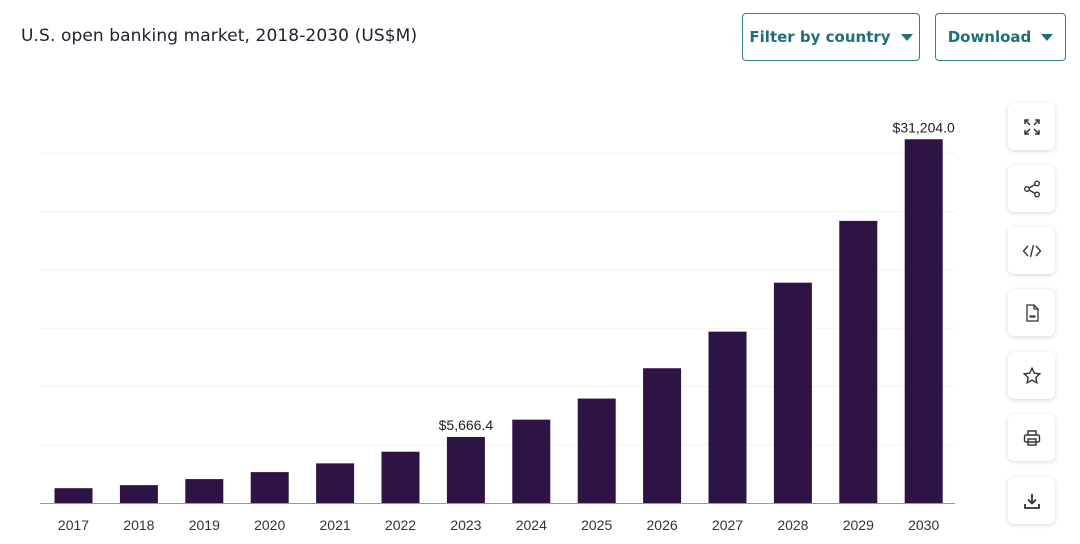  I want to click on filter-by-country-button: Filter by country, so click(831, 37).